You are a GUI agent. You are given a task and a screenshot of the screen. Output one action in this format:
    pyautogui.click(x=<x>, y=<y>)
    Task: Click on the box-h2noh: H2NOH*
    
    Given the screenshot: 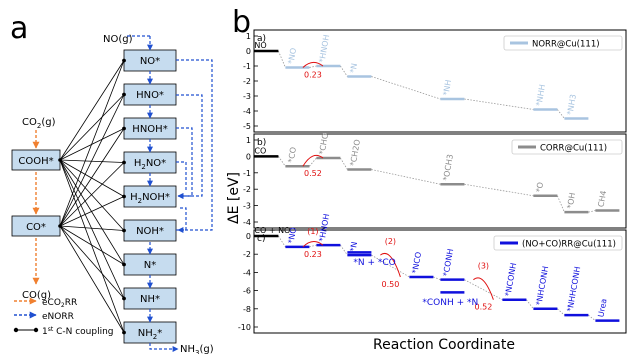 What is the action you would take?
    pyautogui.click(x=150, y=196)
    